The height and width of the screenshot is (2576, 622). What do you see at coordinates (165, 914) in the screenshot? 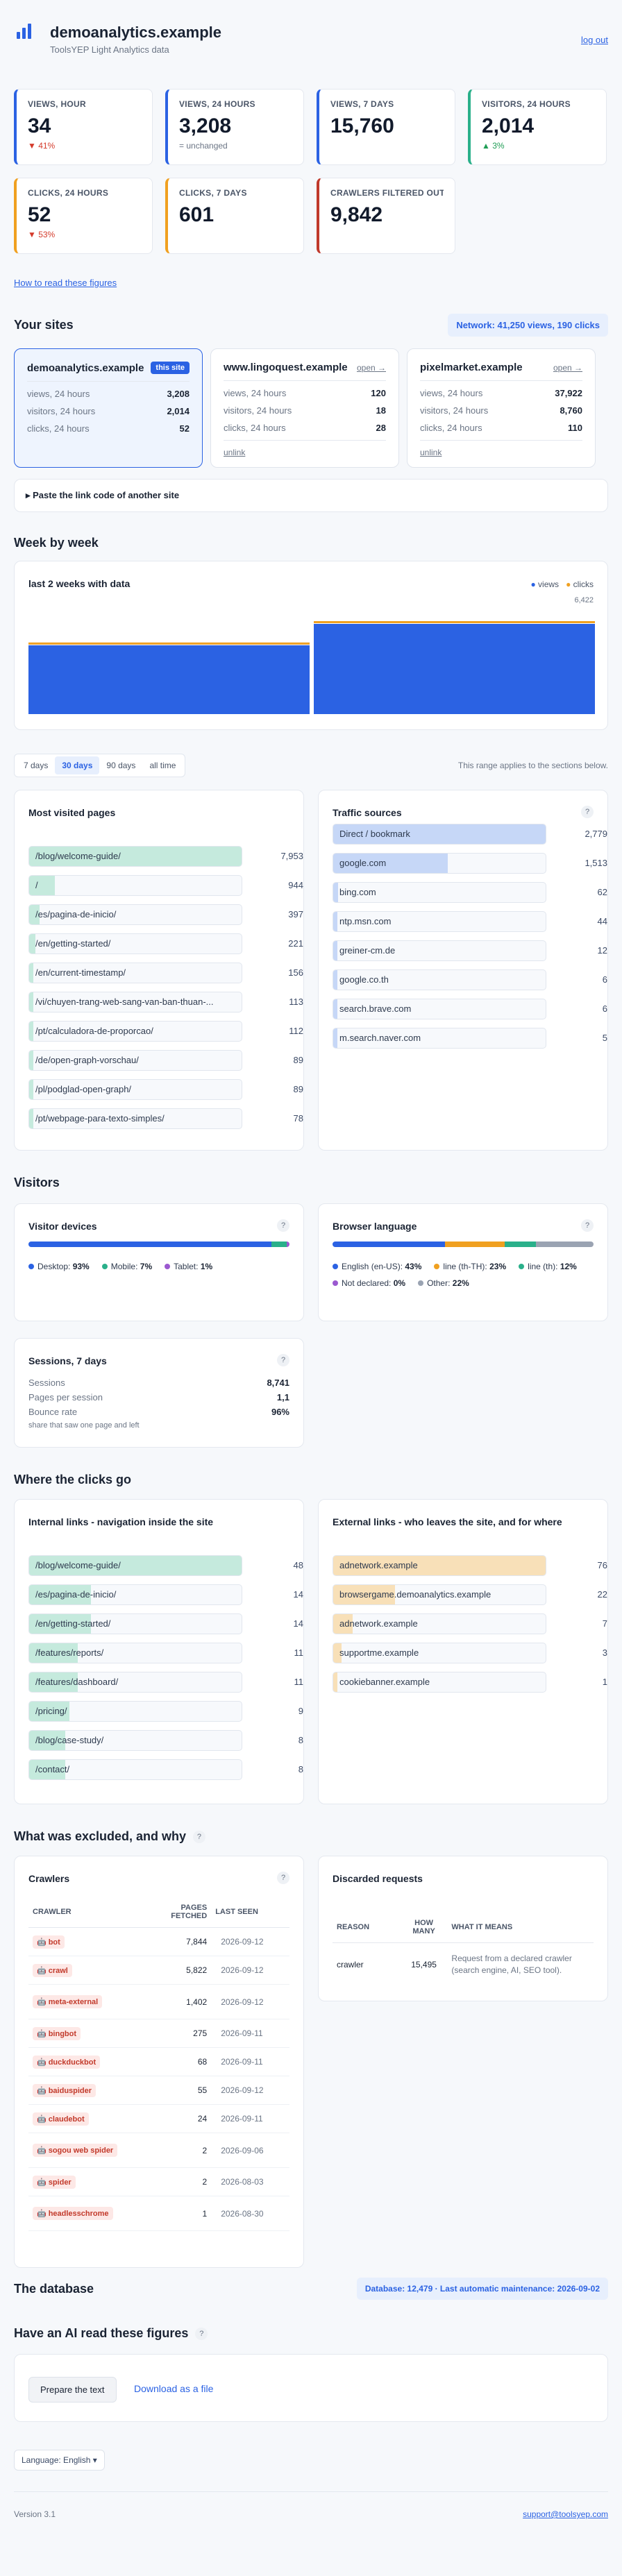
I see `bar-row: /es/pagina-de-inicio/397` at bounding box center [165, 914].